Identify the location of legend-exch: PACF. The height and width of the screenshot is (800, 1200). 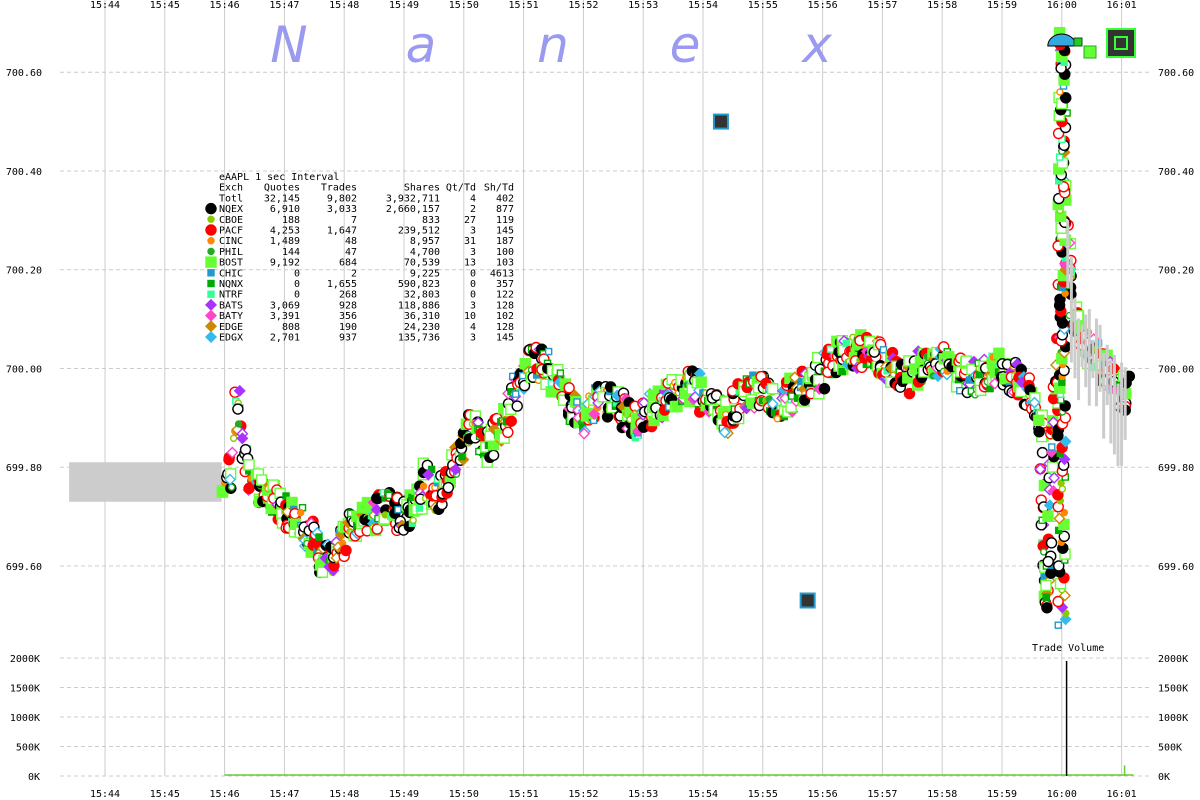
(231, 231).